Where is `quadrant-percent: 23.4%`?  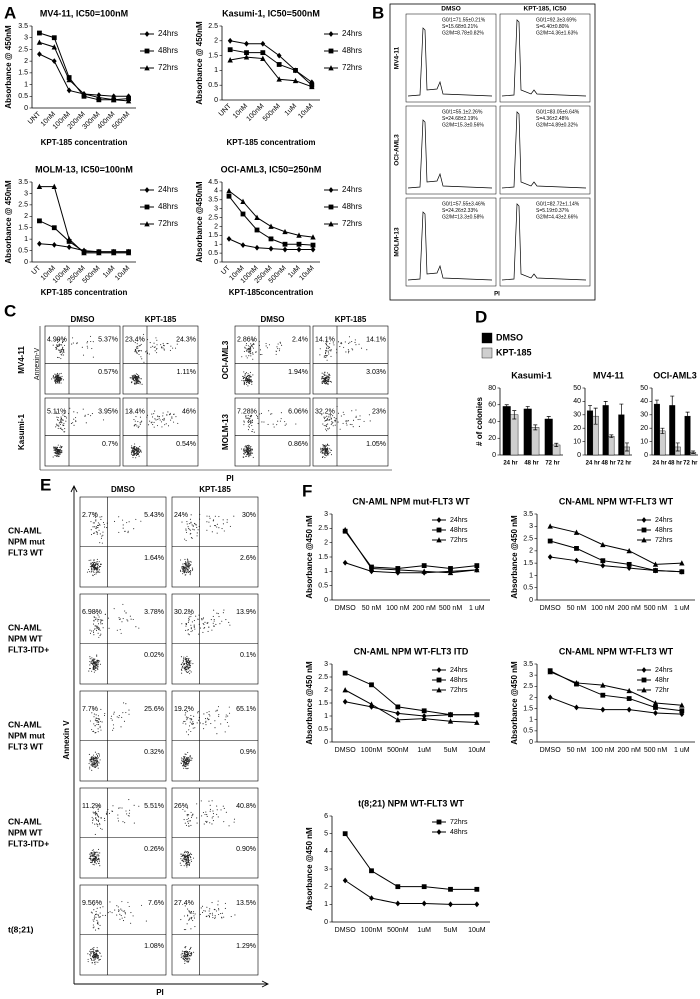 quadrant-percent: 23.4% is located at coordinates (135, 339).